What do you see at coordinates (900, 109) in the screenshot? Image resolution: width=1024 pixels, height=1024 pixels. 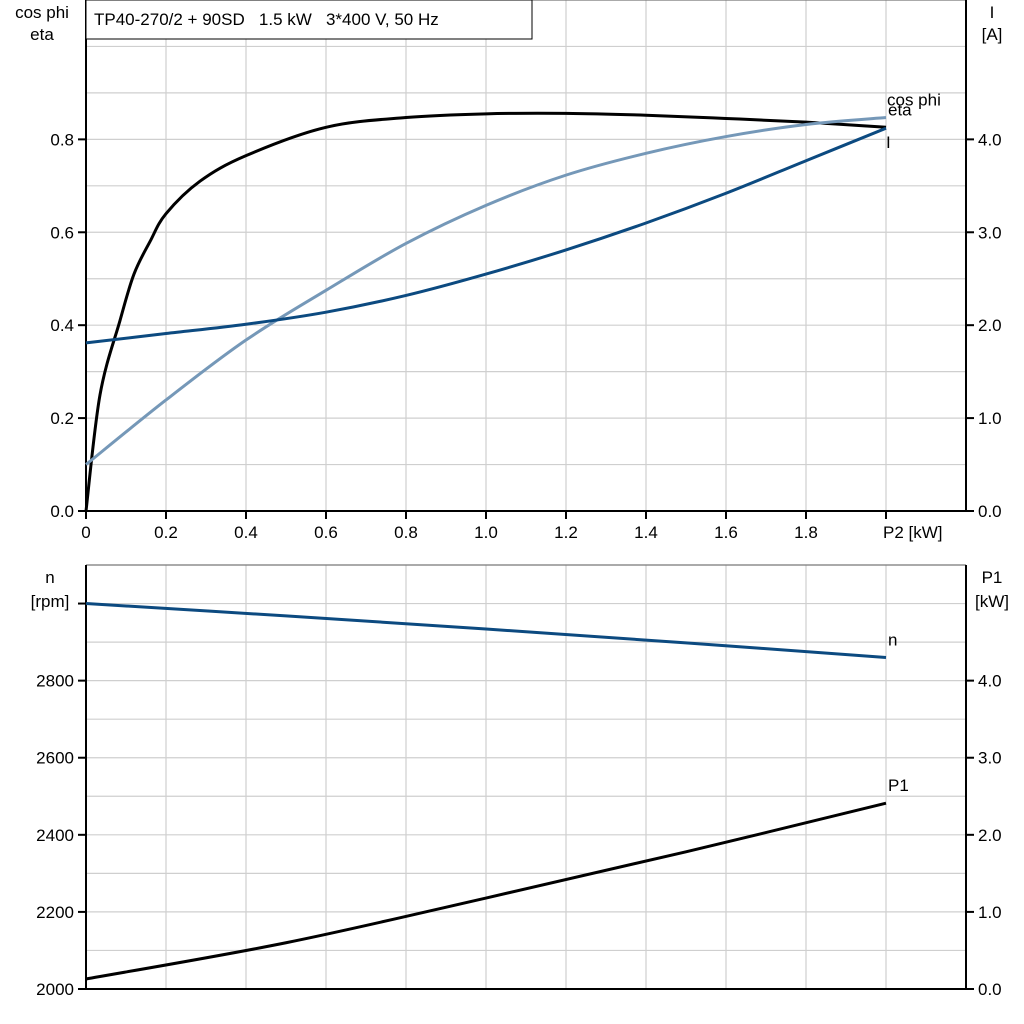 I see `series-label-eta: eta` at bounding box center [900, 109].